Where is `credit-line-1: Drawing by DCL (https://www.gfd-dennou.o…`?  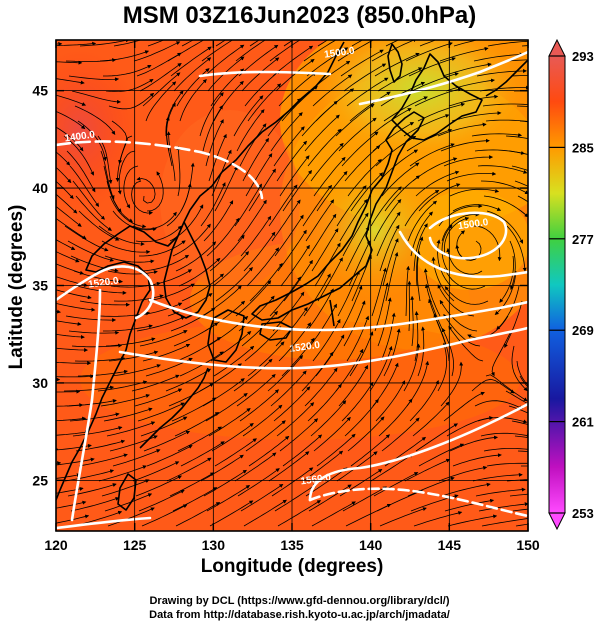 credit-line-1: Drawing by DCL (https://www.gfd-dennou.o… is located at coordinates (299, 601).